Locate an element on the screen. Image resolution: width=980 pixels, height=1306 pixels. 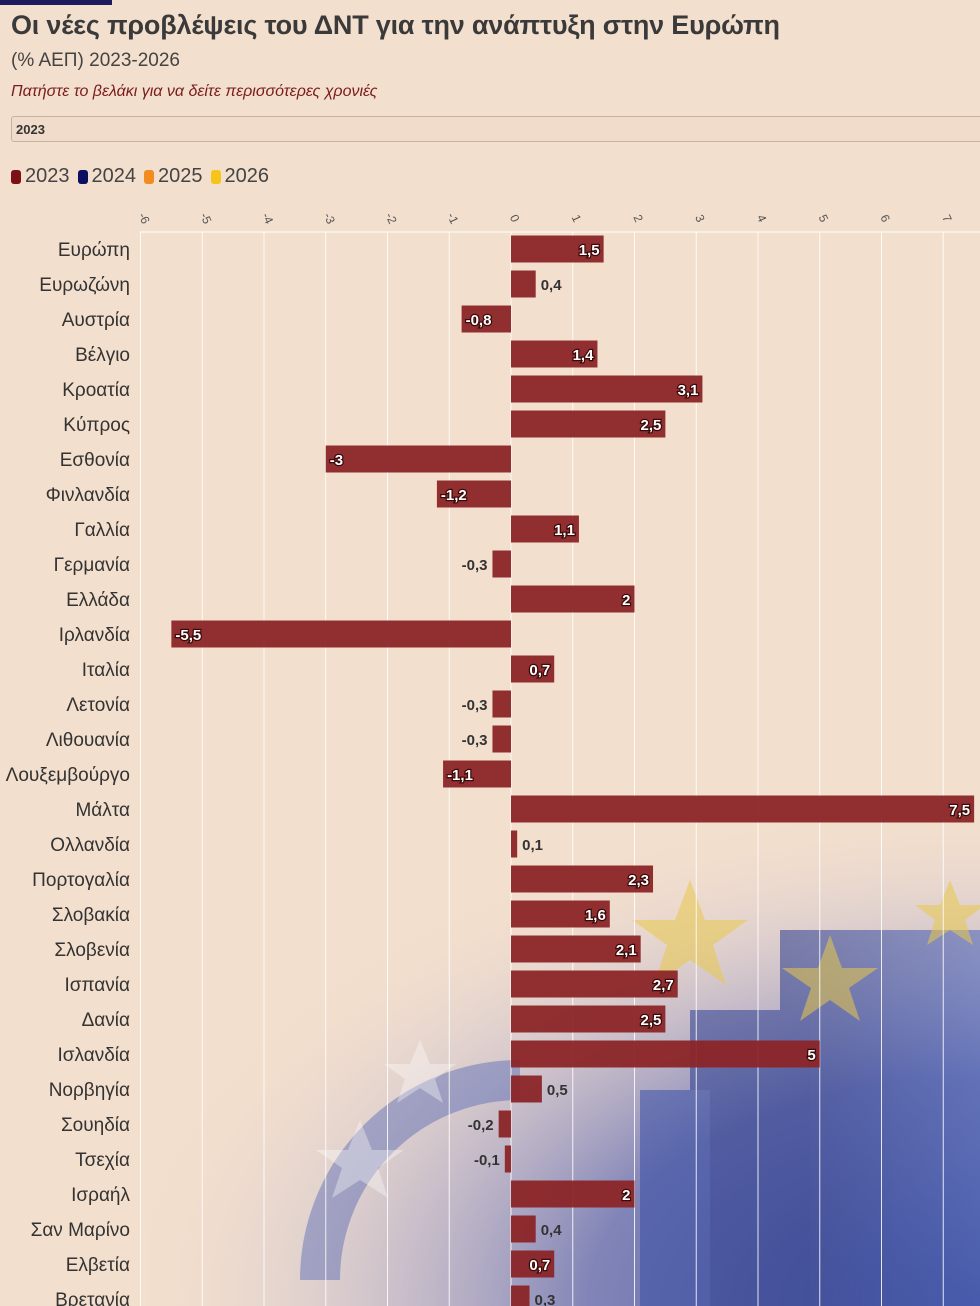
value-label: 2,3 is located at coordinates (638, 880).